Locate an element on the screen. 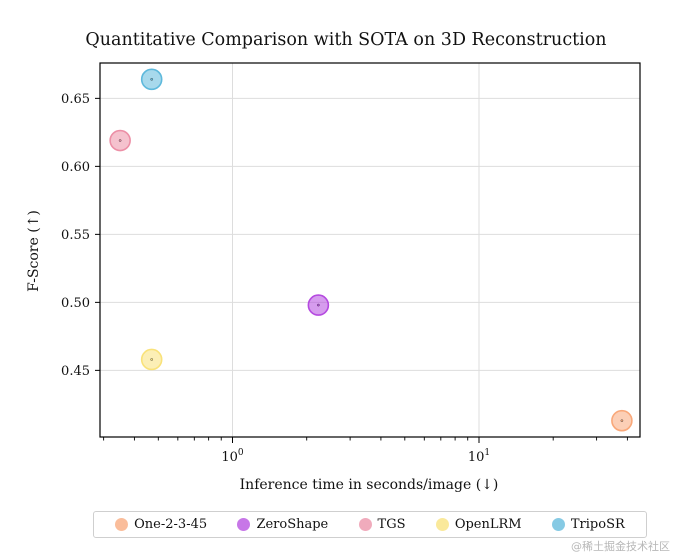 The width and height of the screenshot is (676, 558). legend-item-one-2-3-45: One-2-3-45 is located at coordinates (161, 524).